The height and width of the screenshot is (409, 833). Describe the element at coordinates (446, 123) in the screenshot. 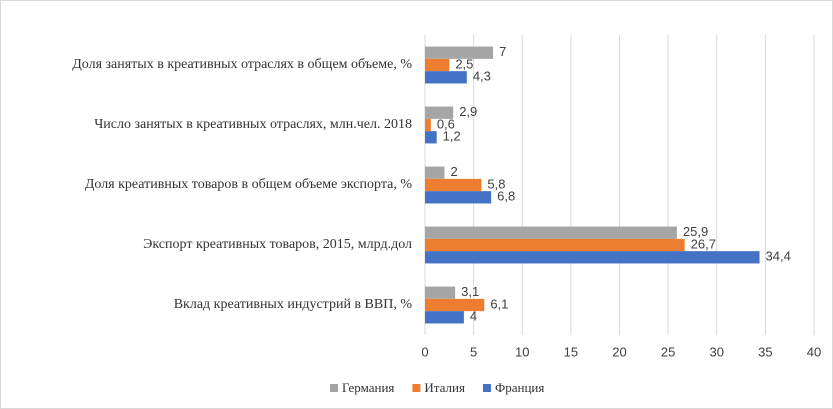

I see `value-label: 0,6` at that location.